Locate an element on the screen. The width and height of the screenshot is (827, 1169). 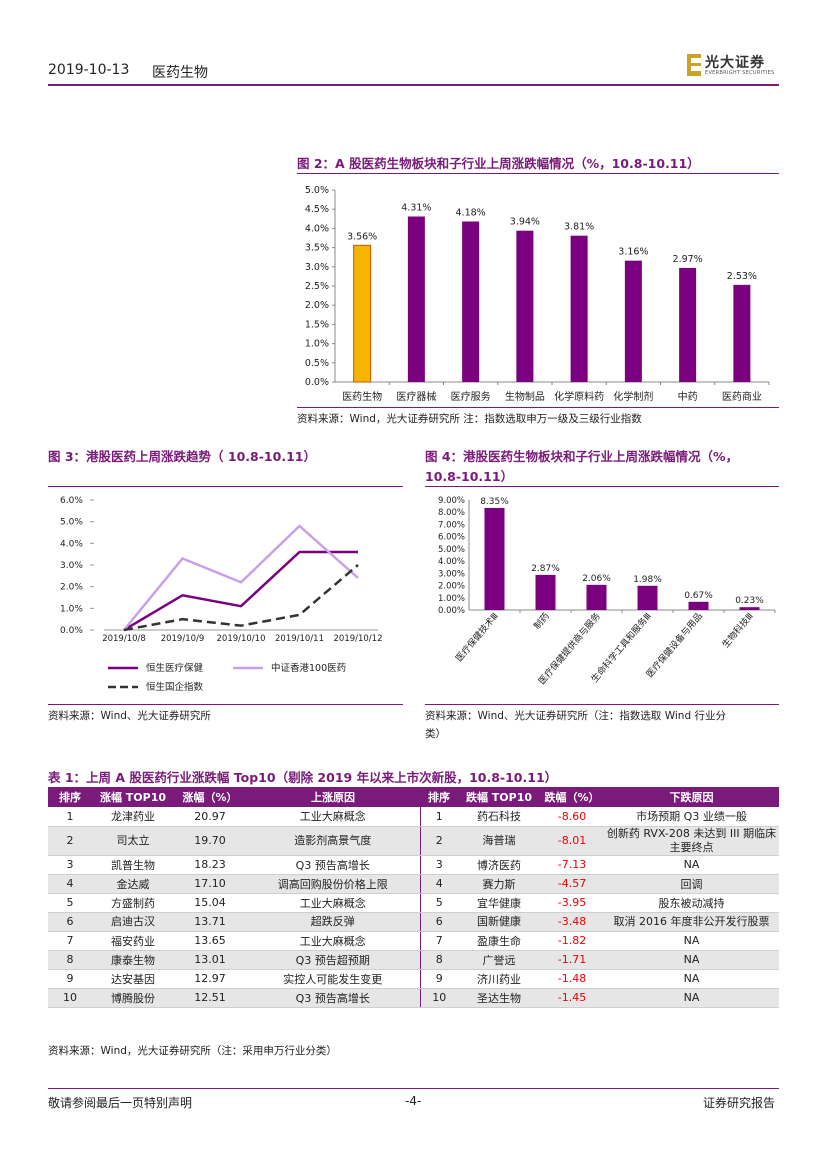
col-gain-pct: 涨幅（%） is located at coordinates (210, 797).